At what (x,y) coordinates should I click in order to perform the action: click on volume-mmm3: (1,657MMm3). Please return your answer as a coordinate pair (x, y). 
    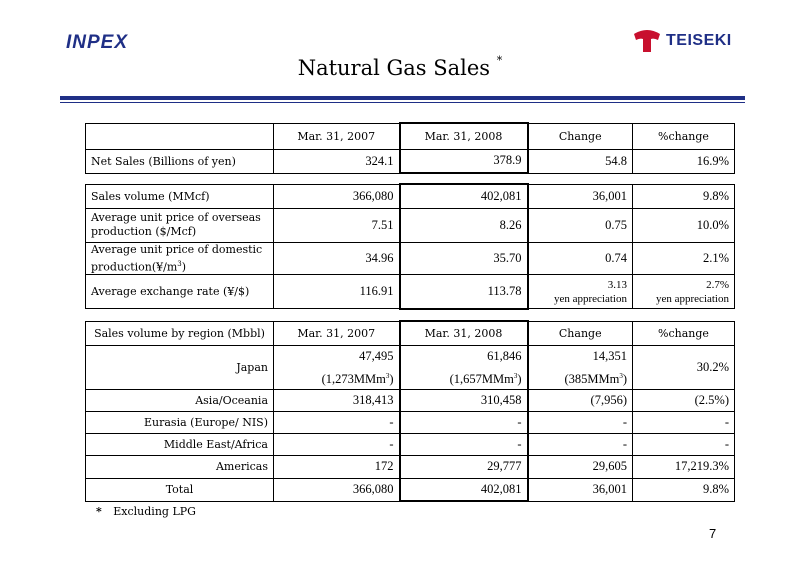
    Looking at the image, I should click on (464, 377).